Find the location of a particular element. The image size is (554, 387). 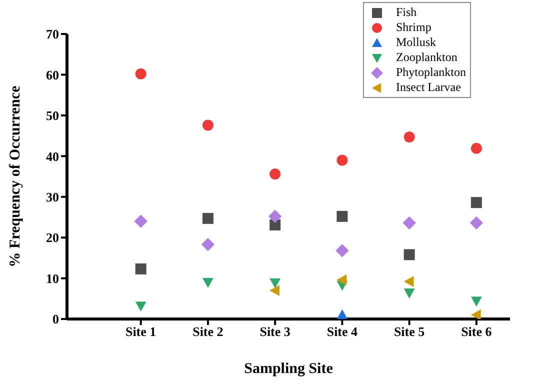

x-tick-label: Site 4 is located at coordinates (342, 332).